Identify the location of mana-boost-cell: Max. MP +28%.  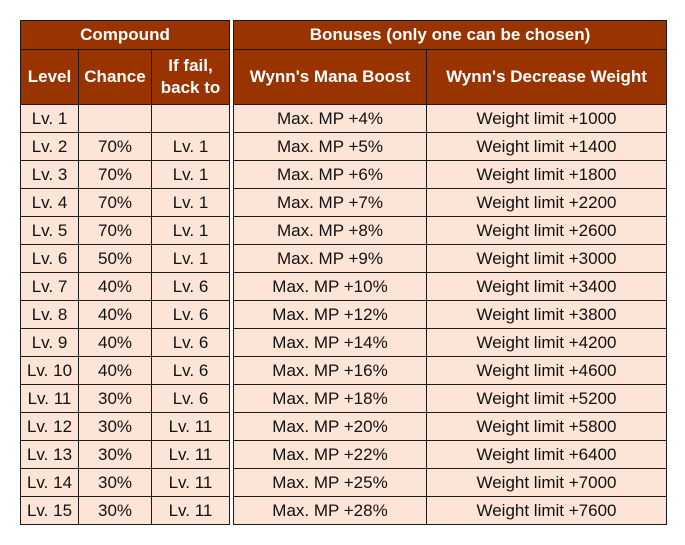
(330, 510).